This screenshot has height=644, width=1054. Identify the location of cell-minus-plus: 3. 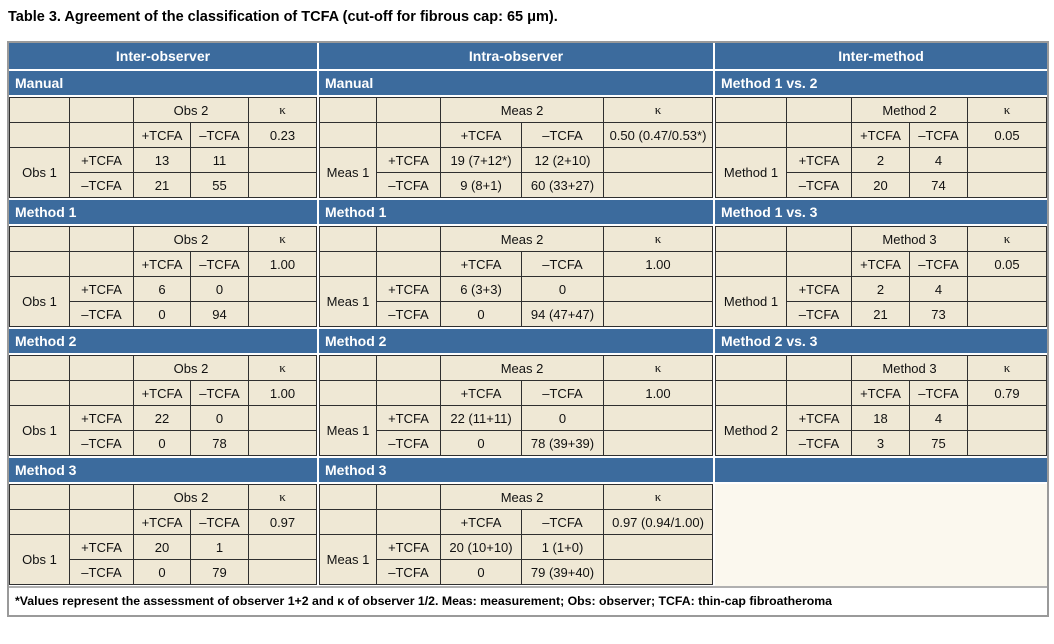
(880, 443).